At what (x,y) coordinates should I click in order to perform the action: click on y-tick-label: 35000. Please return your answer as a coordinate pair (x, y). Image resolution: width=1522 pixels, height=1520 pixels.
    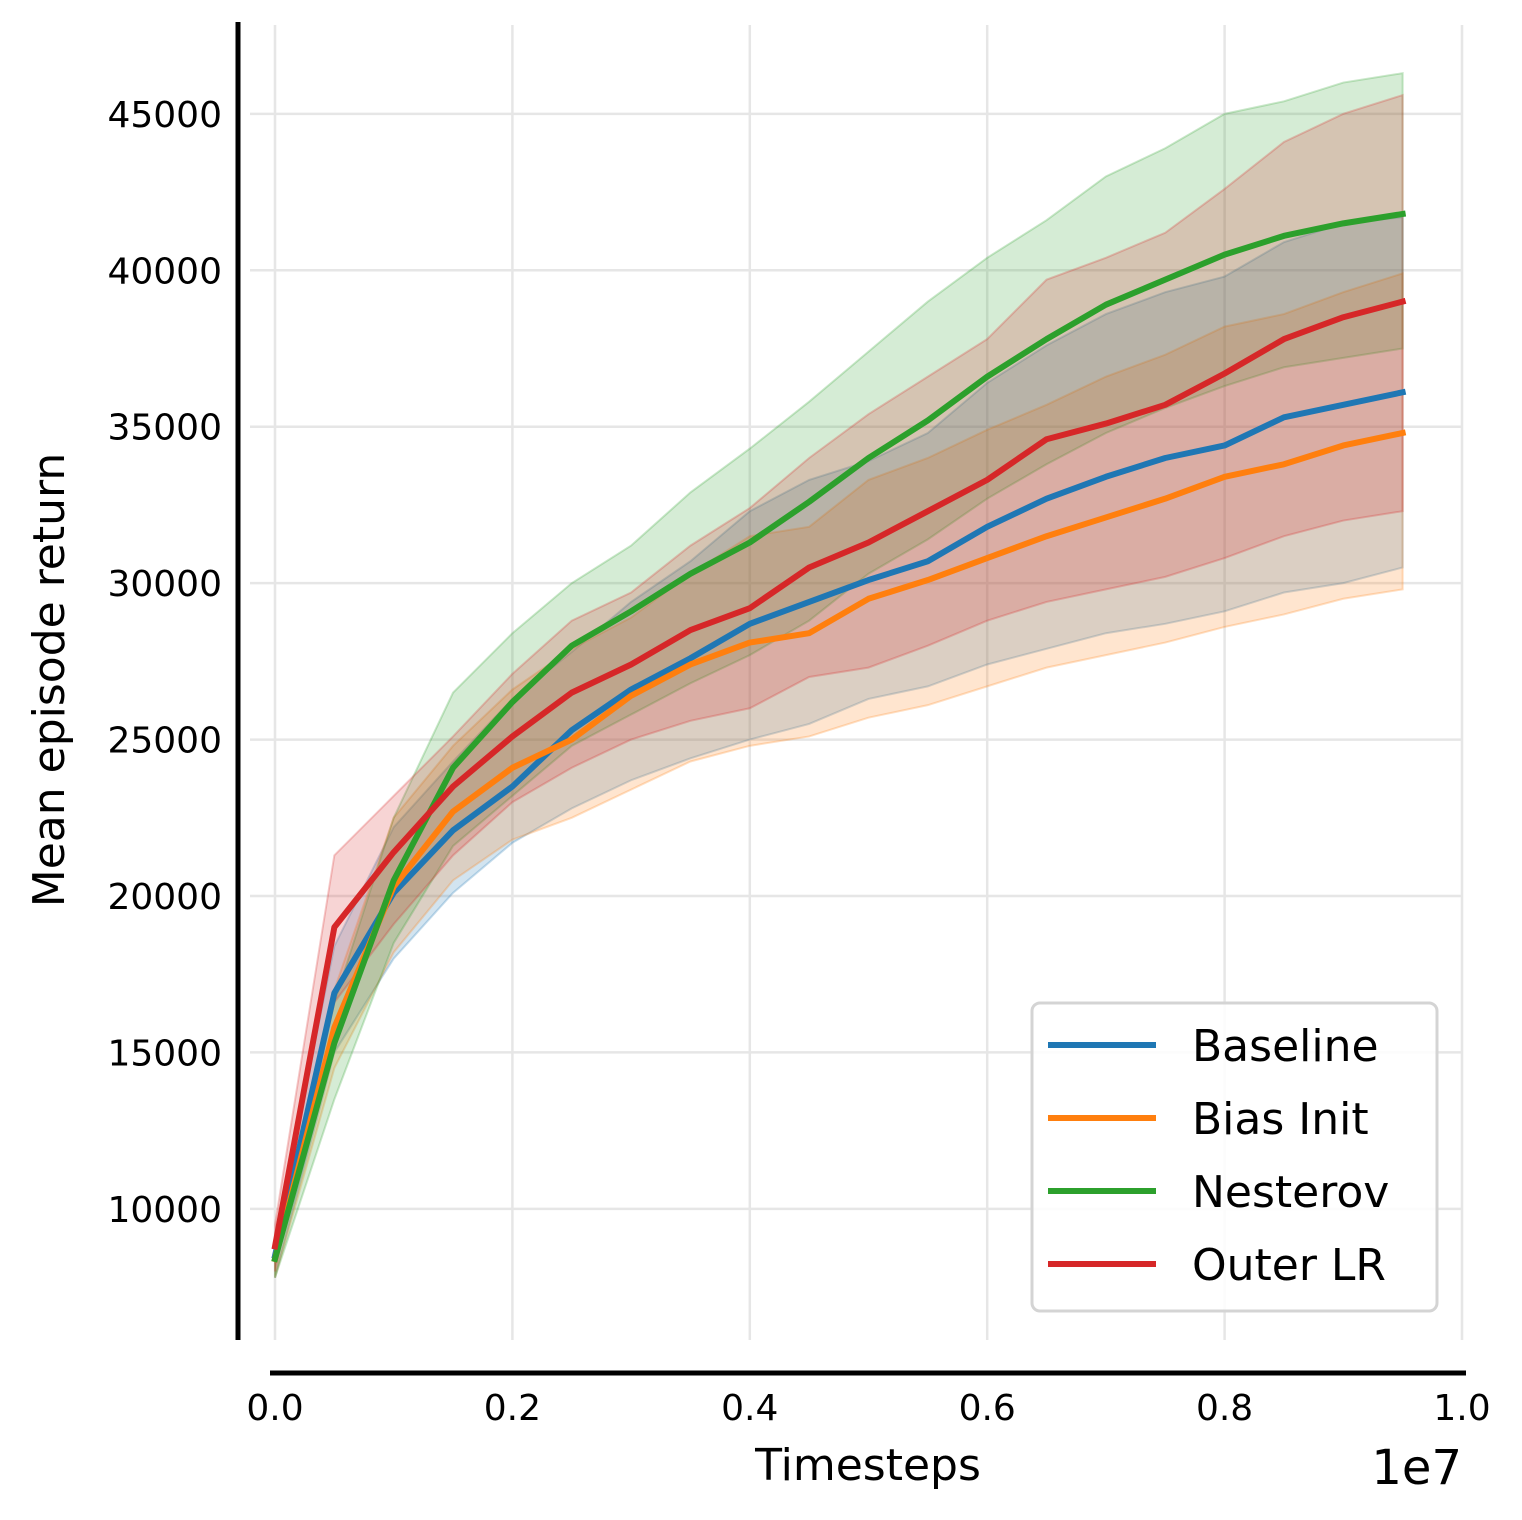
    Looking at the image, I should click on (164, 428).